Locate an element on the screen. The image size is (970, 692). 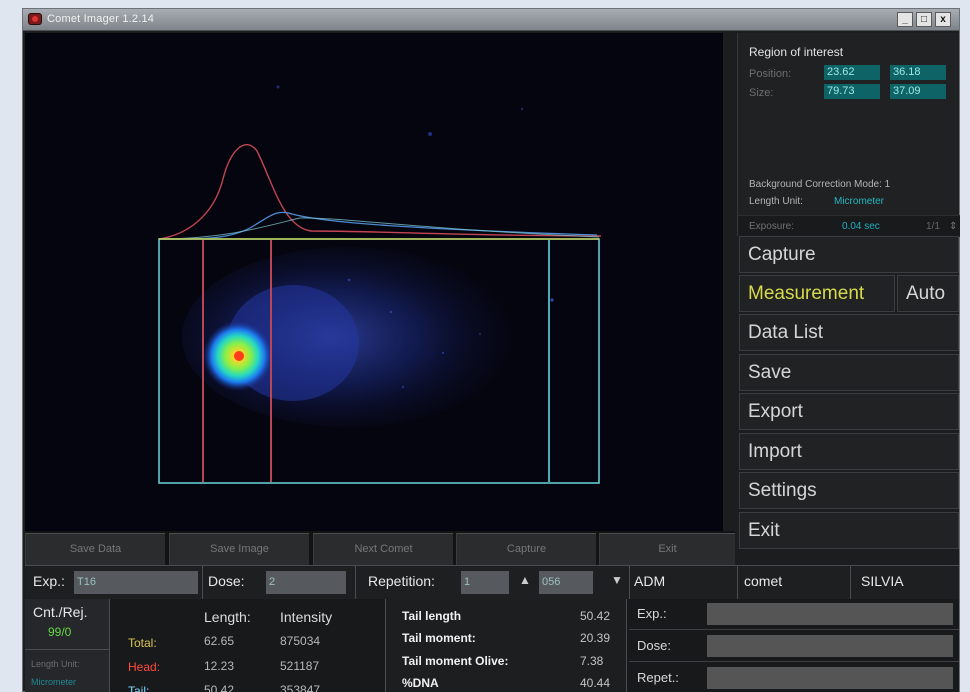
close-button: x is located at coordinates (943, 19).